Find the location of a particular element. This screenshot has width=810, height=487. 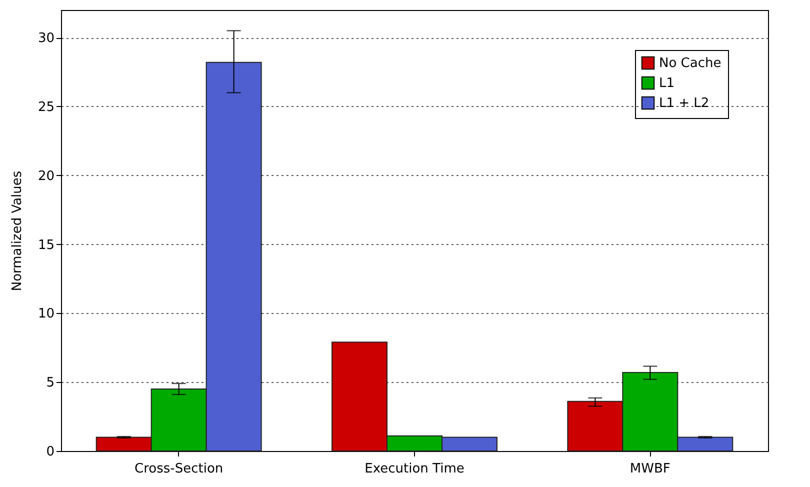

y-tick-label: 15 is located at coordinates (46, 245).